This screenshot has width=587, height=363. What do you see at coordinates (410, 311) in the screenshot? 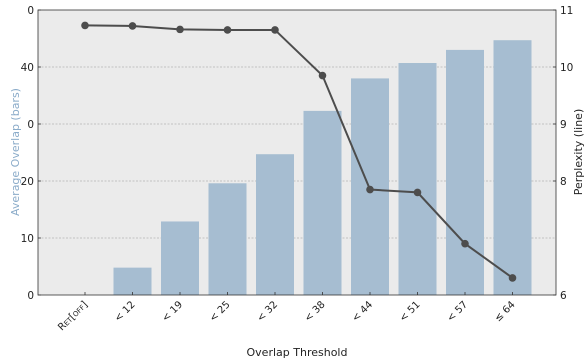
I see `x-tick-label: < 51` at bounding box center [410, 311].